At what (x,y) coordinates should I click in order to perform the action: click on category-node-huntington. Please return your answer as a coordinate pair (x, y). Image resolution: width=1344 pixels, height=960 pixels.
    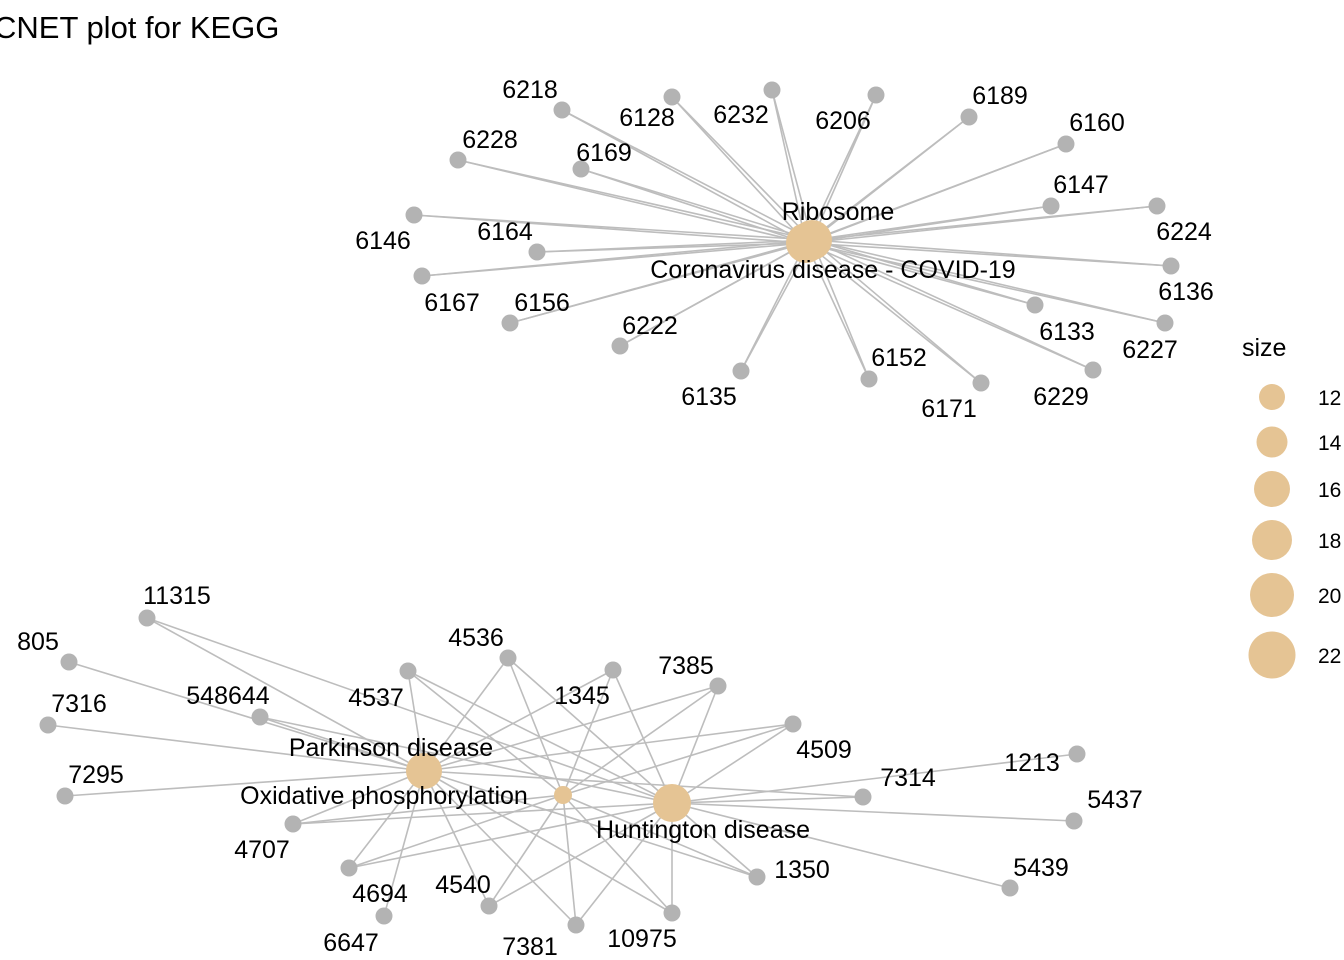
    Looking at the image, I should click on (672, 803).